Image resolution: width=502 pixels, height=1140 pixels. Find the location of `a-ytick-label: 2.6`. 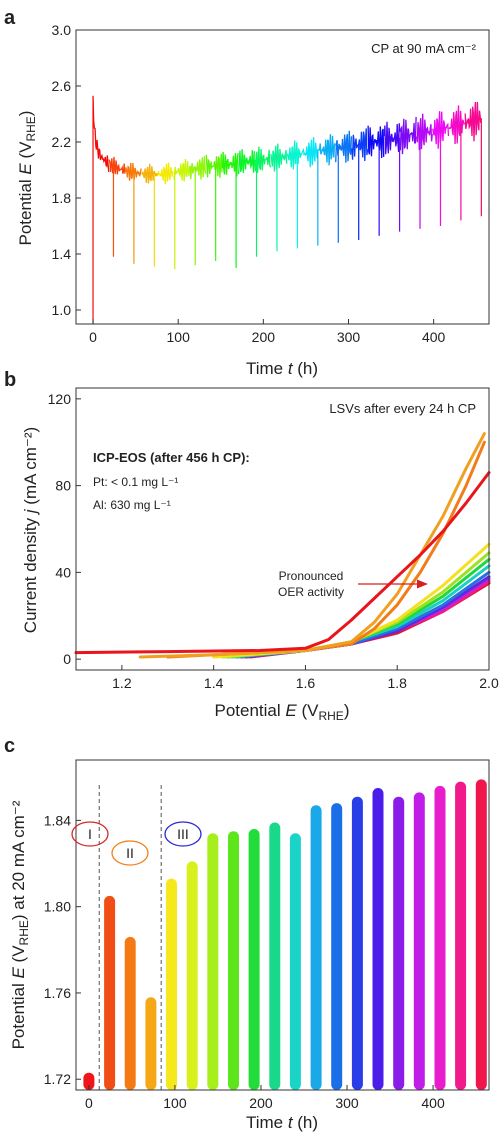

a-ytick-label: 2.6 is located at coordinates (62, 86).